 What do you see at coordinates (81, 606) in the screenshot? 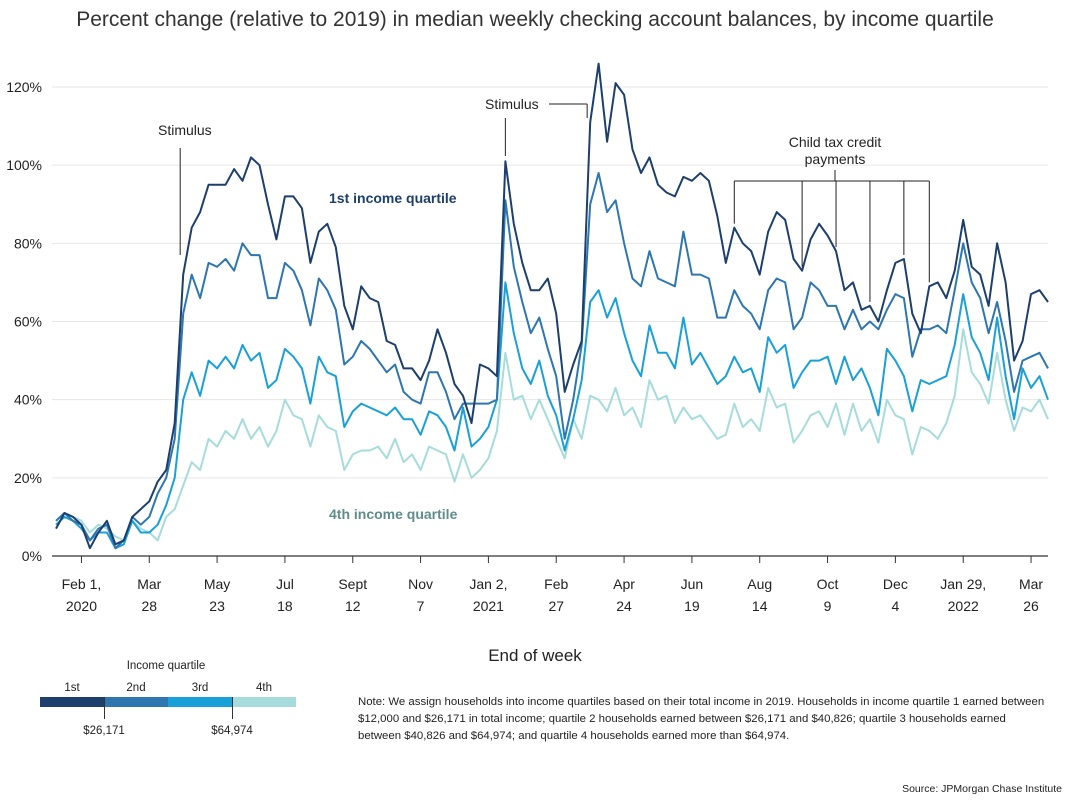
I see `x-tick-label-line2: 2020` at bounding box center [81, 606].